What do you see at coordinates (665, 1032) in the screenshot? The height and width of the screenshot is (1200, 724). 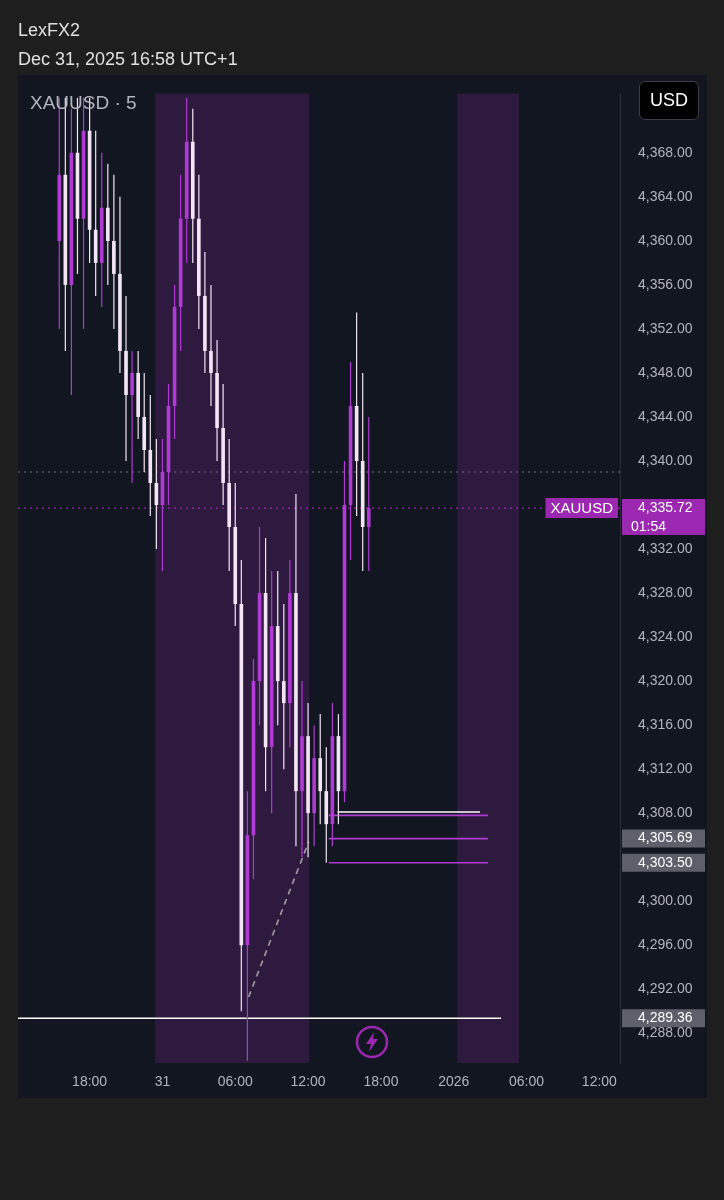 I see `y-tick-label: 4,288.00` at bounding box center [665, 1032].